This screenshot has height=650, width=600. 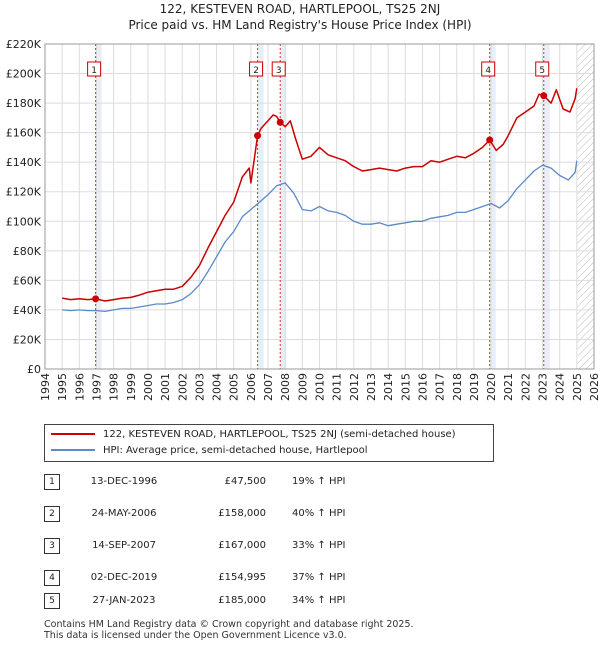 What do you see at coordinates (585, 206) in the screenshot?
I see `future-hatch-area` at bounding box center [585, 206].